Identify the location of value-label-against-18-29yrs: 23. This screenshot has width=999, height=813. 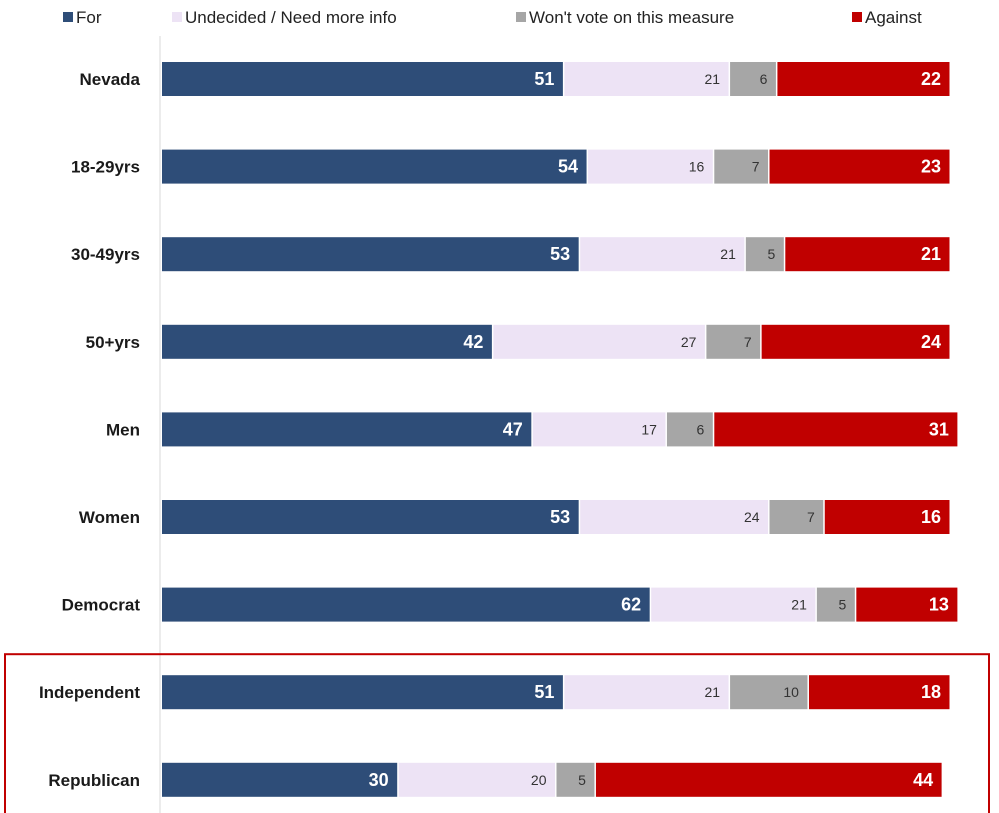
(931, 167).